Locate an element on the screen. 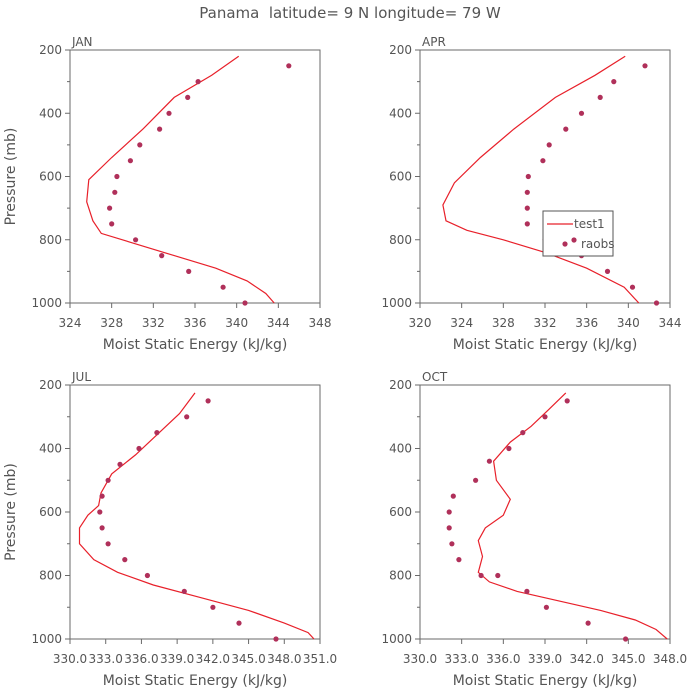  jan-series-test1-line is located at coordinates (180, 179).